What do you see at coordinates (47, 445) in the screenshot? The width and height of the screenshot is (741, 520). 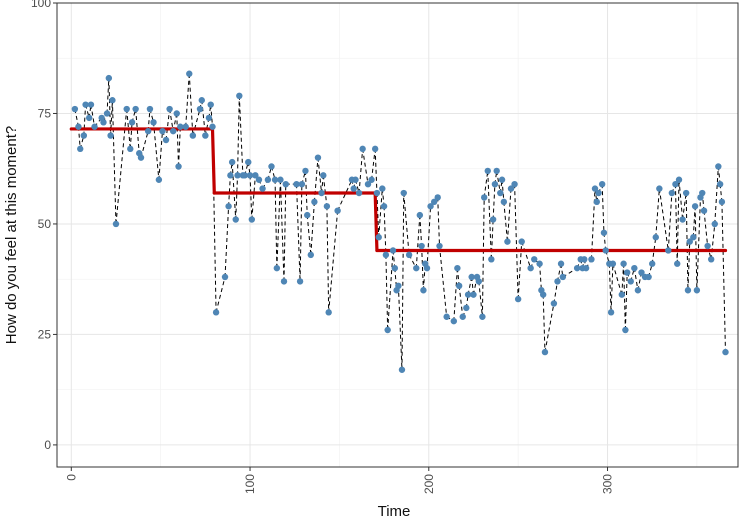 I see `y-tick-label: 0` at bounding box center [47, 445].